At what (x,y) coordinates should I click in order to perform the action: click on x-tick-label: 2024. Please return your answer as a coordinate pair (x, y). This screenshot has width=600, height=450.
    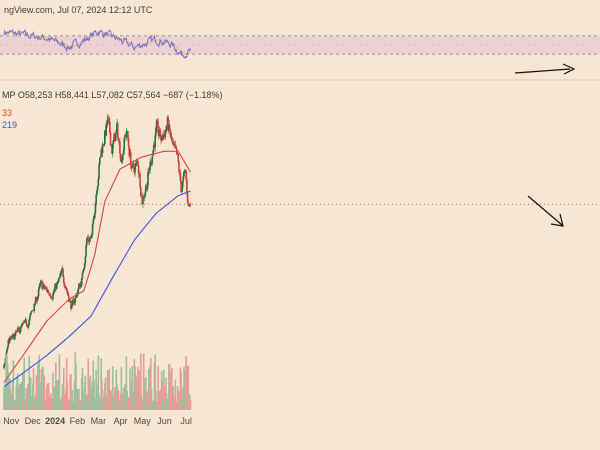
    Looking at the image, I should click on (55, 421).